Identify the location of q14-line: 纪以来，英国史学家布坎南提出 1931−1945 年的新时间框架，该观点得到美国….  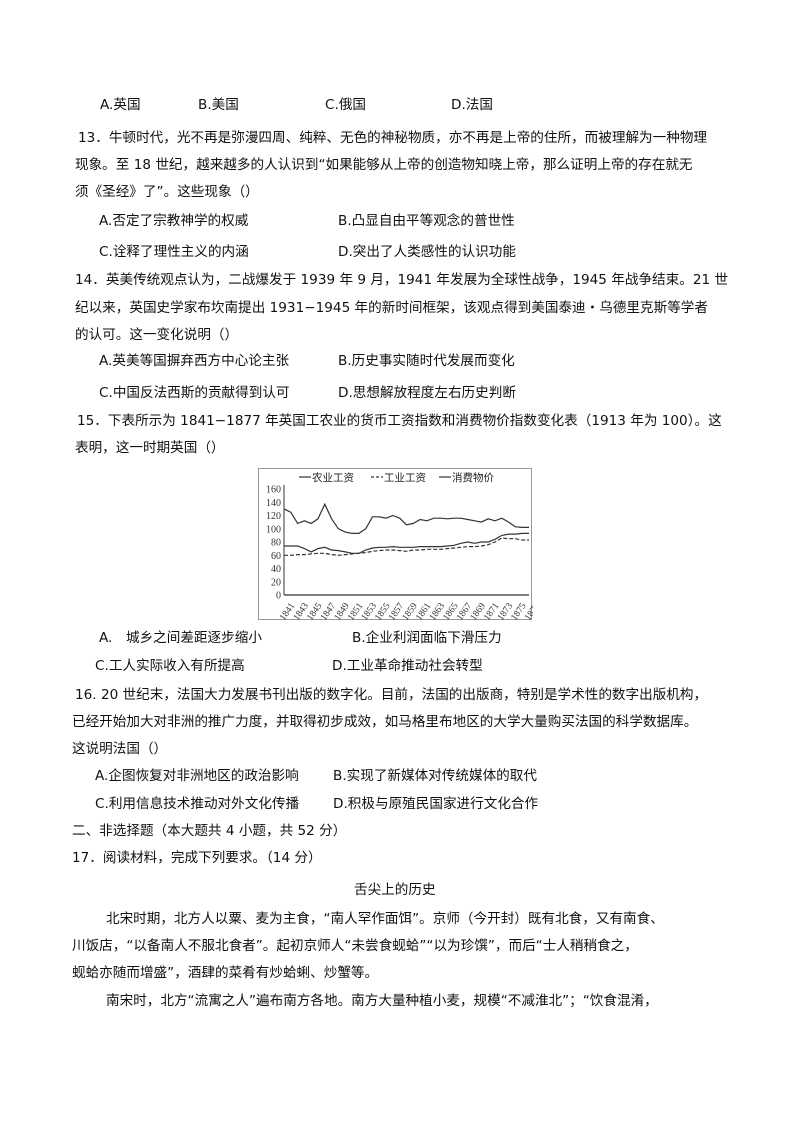
(391, 308).